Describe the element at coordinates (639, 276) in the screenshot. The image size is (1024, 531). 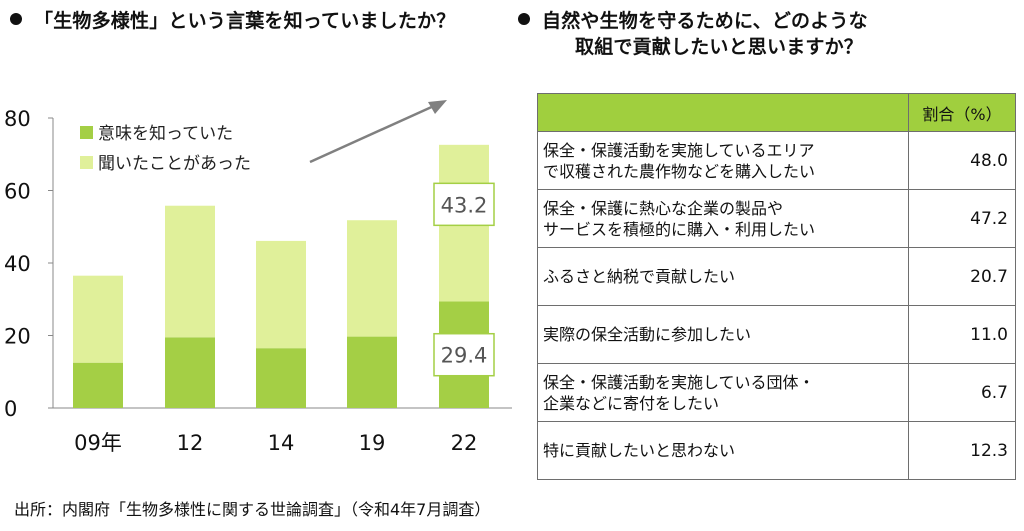
I see `row-label-line1: ふるさと納税で貢献したい` at that location.